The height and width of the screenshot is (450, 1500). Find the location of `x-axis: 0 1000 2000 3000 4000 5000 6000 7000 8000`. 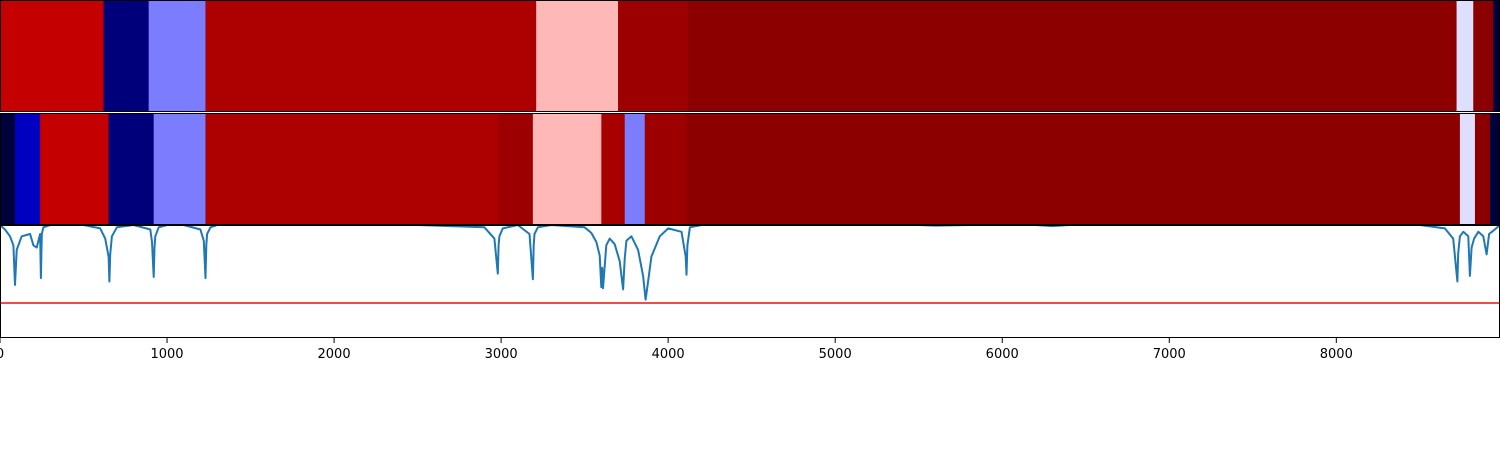

x-axis: 0 1000 2000 3000 4000 5000 6000 7000 8000 is located at coordinates (676, 350).